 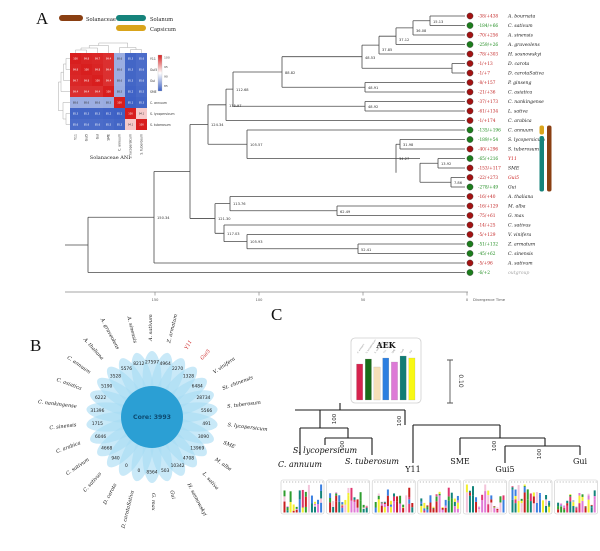 What do you see at coordinates (488, 178) in the screenshot?
I see `tip-gainloss: -22/+273` at bounding box center [488, 178].